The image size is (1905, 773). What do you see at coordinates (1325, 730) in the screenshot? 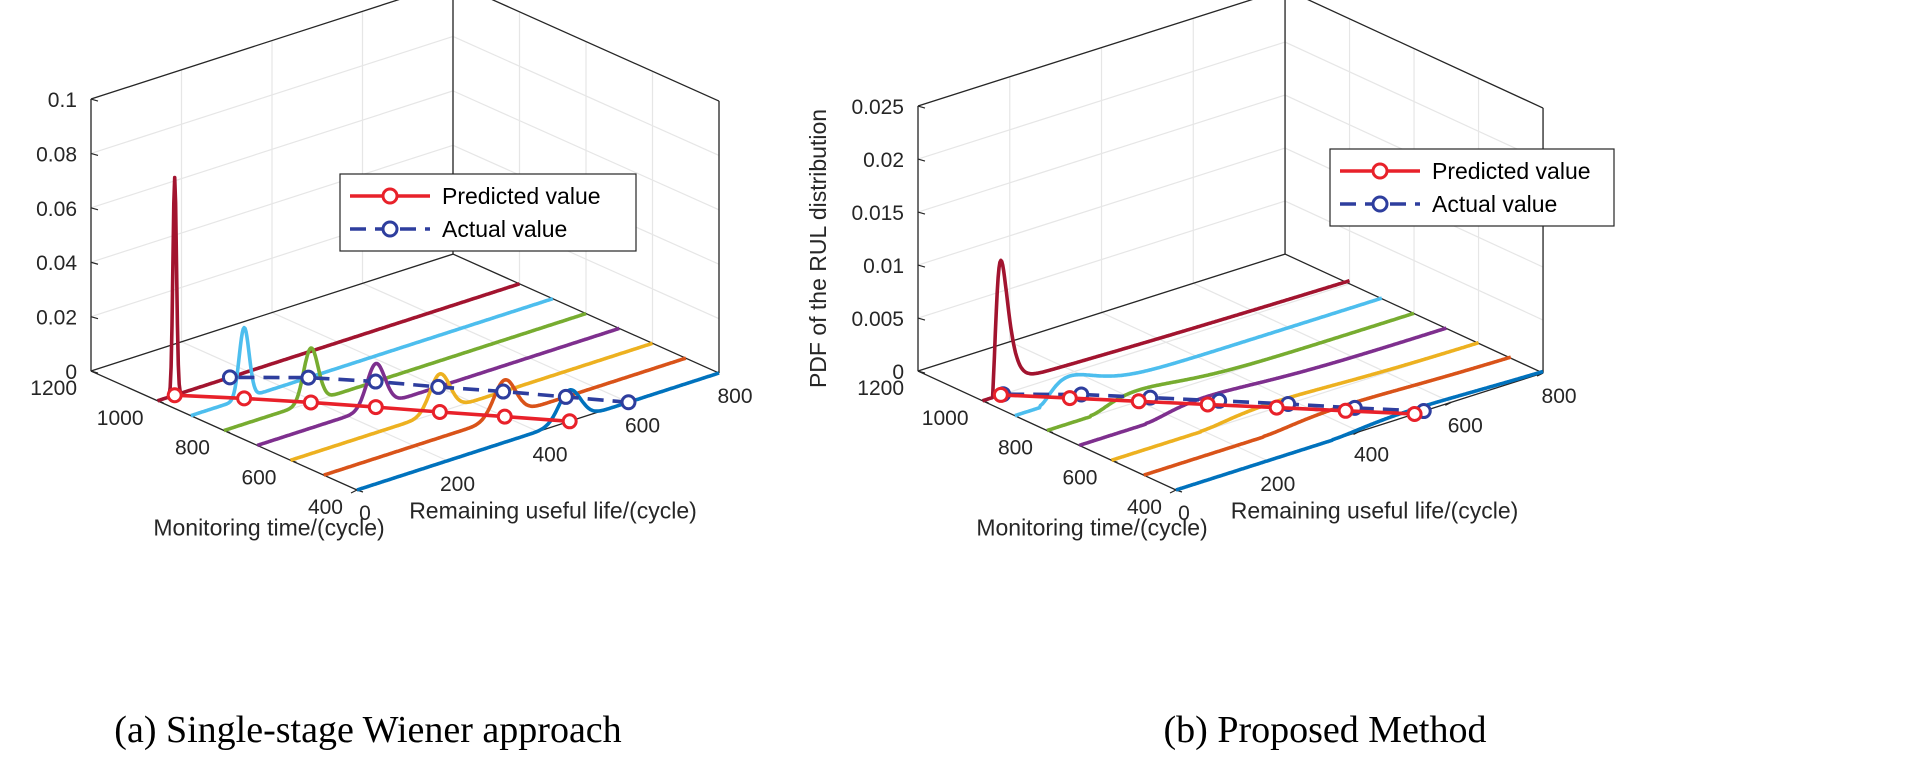
I see `figure-caption: (b) Proposed Method` at bounding box center [1325, 730].